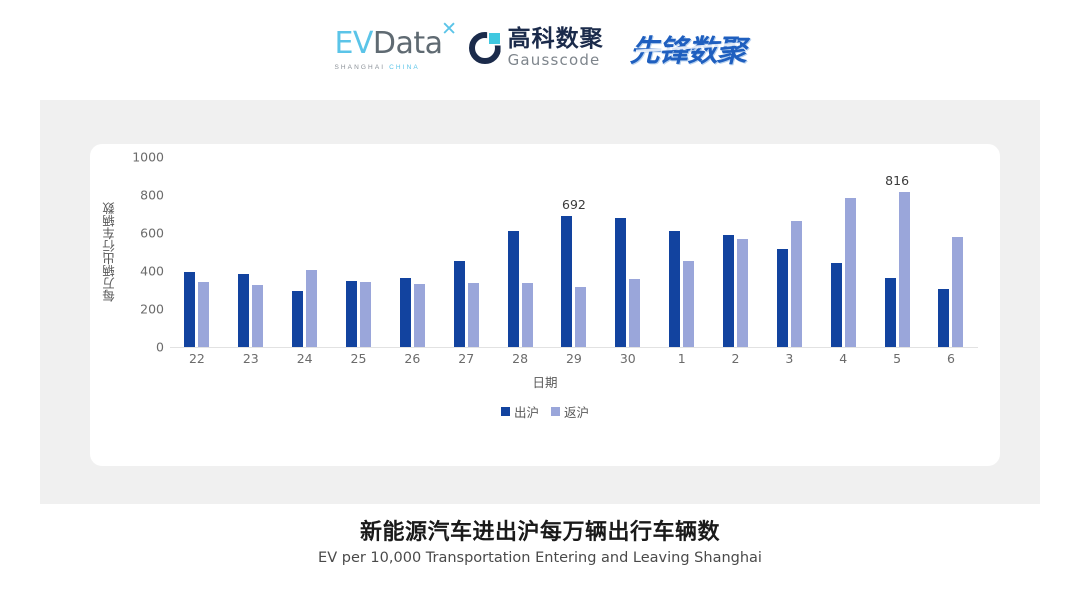 The image size is (1080, 608). Describe the element at coordinates (681, 358) in the screenshot. I see `x-tick-label: 1` at that location.